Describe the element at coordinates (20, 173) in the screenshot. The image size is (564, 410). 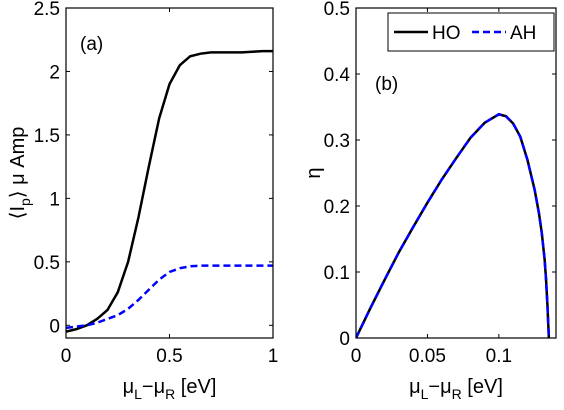
I see `y-axis-label: ⟨Ip​⟩ μ Amp` at that location.